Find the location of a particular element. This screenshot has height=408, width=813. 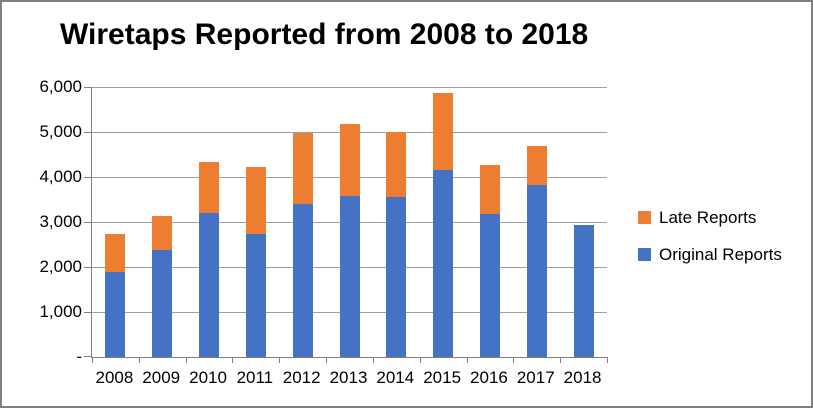

bar-original-reports-2010 is located at coordinates (209, 285).